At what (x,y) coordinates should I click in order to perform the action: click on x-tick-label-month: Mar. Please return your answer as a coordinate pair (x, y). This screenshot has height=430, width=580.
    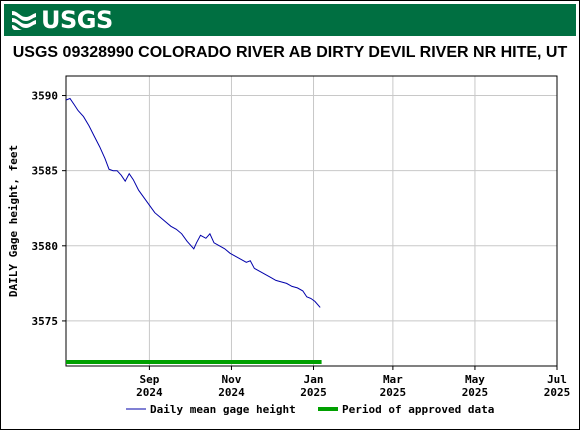
    Looking at the image, I should click on (393, 379).